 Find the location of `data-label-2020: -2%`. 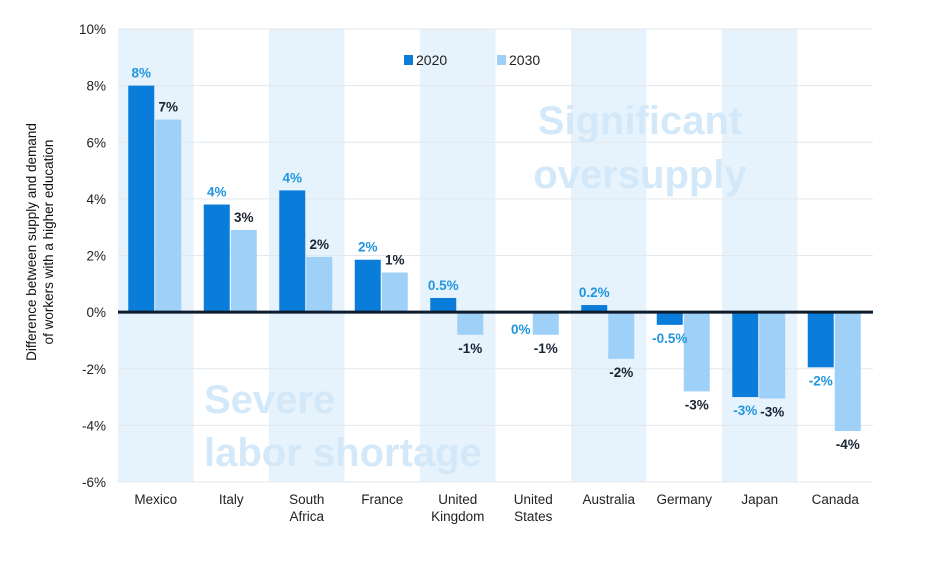

data-label-2020: -2% is located at coordinates (821, 380).